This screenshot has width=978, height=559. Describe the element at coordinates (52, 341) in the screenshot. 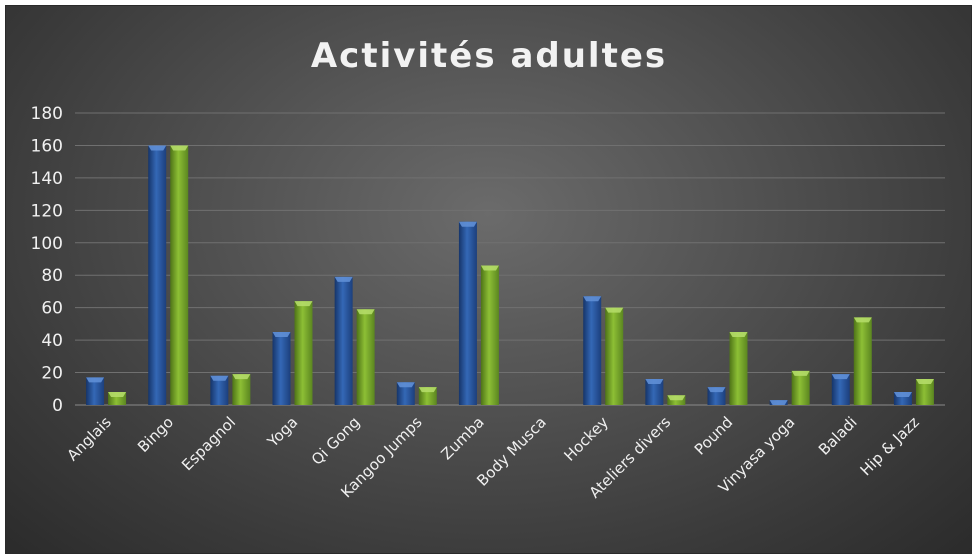

I see `y-tick-label: 40` at that location.